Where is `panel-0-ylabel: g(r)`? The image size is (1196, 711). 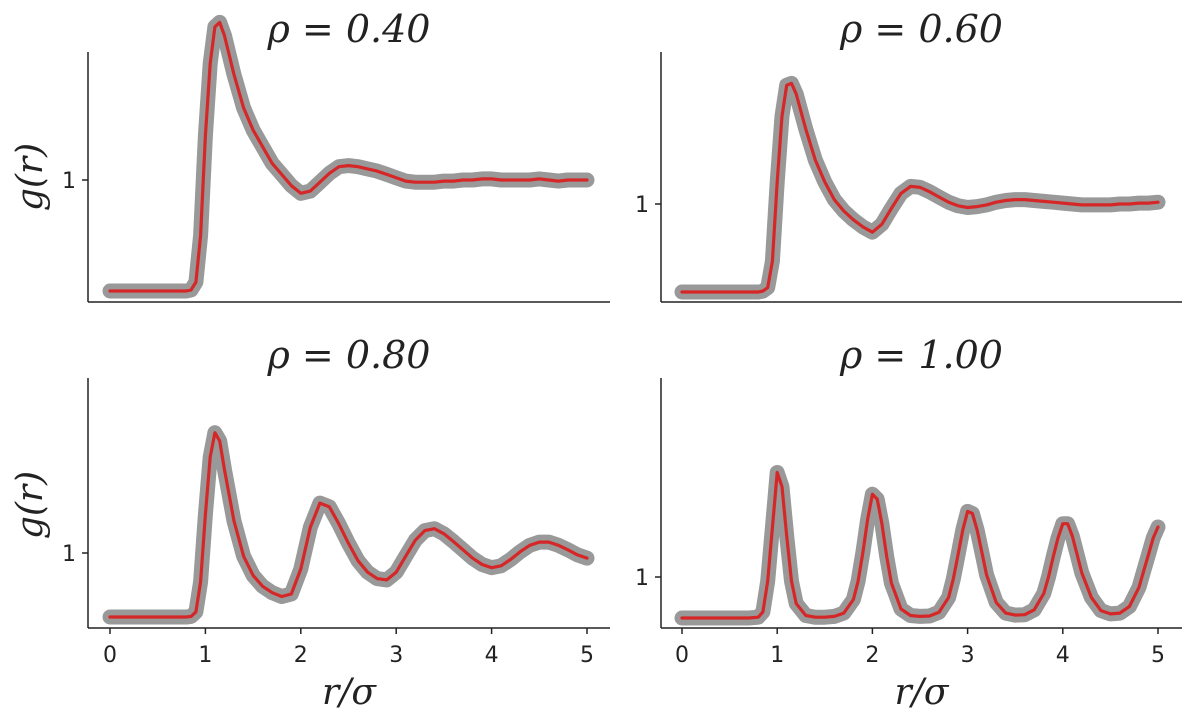
panel-0-ylabel: g(r) is located at coordinates (30, 177).